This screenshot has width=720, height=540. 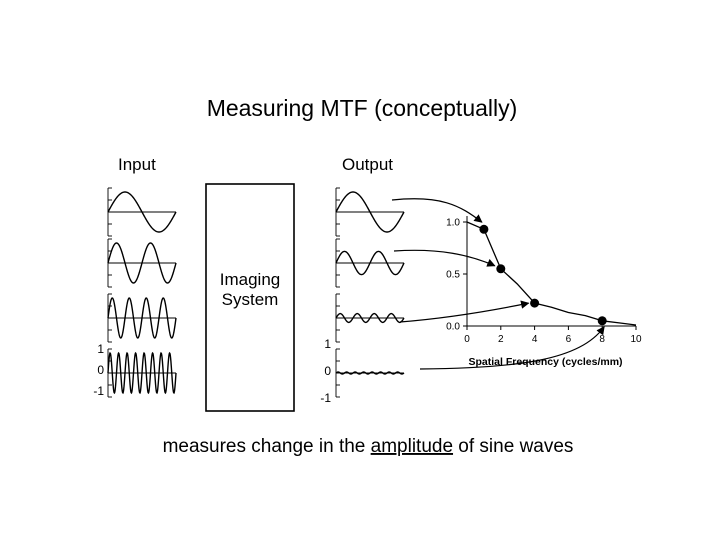 I want to click on mtf-x-tick-label: 8, so click(x=602, y=339).